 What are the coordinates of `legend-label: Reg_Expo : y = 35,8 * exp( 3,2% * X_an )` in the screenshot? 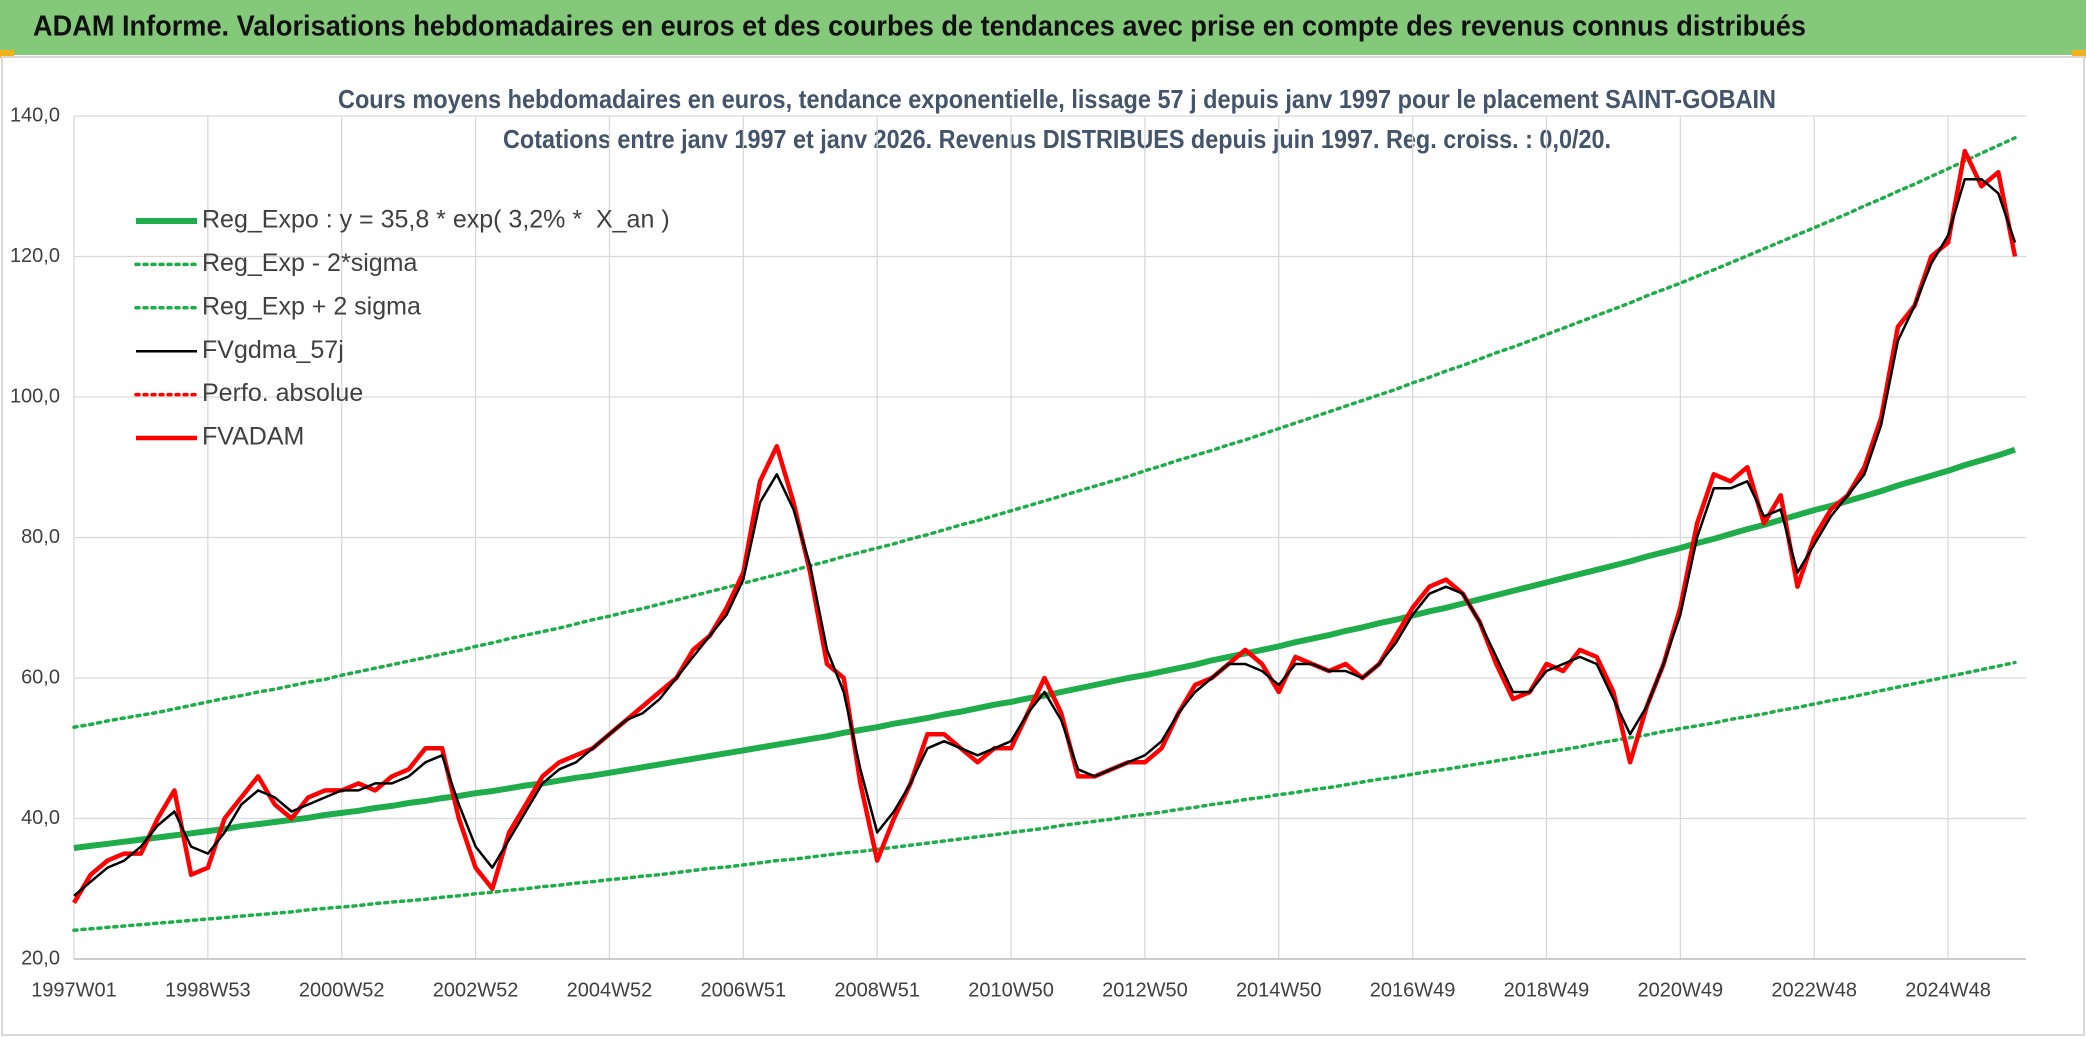 It's located at (436, 220).